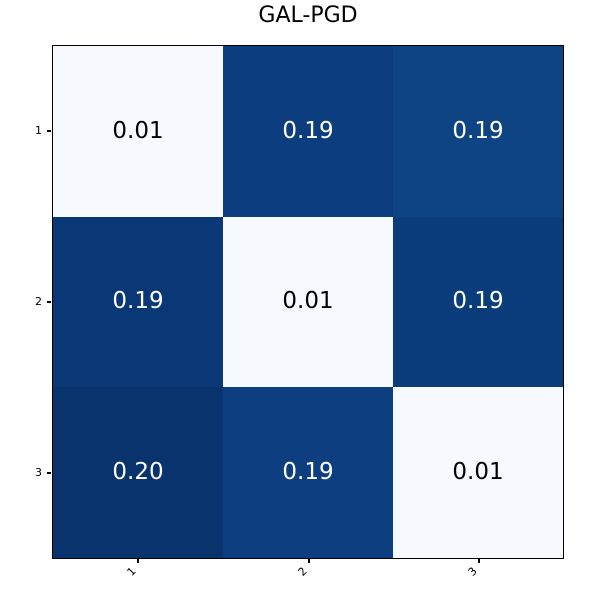 The height and width of the screenshot is (600, 600). I want to click on heatmap-cell-r3c1: 0.20, so click(138, 472).